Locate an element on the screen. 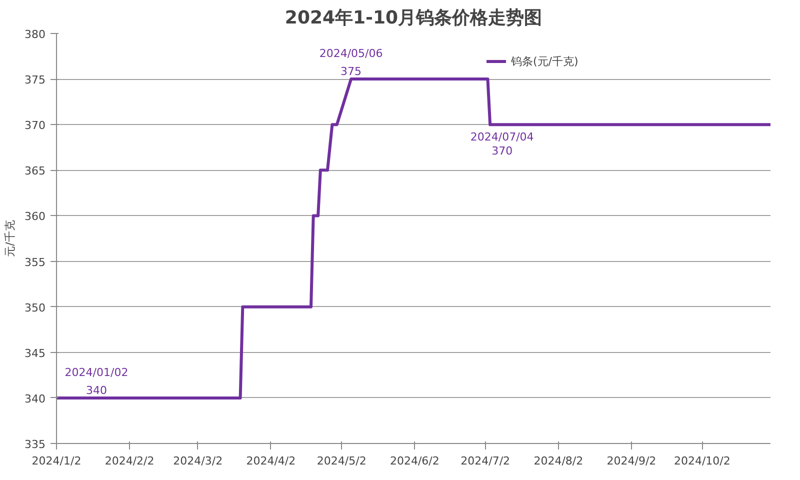 This screenshot has height=480, width=800. annotation: 2024/01/02 340 is located at coordinates (96, 381).